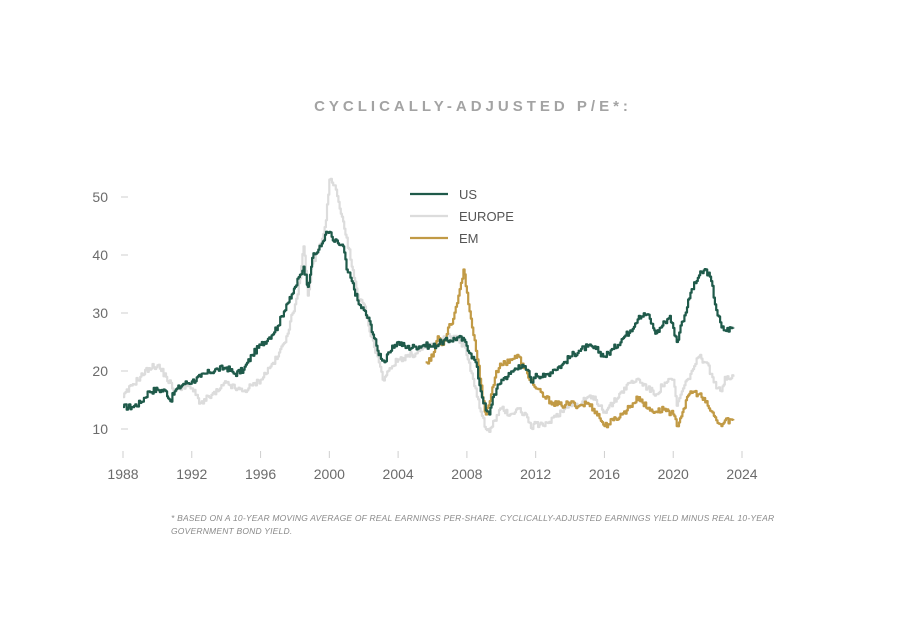 Image resolution: width=920 pixels, height=631 pixels. Describe the element at coordinates (100, 371) in the screenshot. I see `y-tick-label: 20` at that location.